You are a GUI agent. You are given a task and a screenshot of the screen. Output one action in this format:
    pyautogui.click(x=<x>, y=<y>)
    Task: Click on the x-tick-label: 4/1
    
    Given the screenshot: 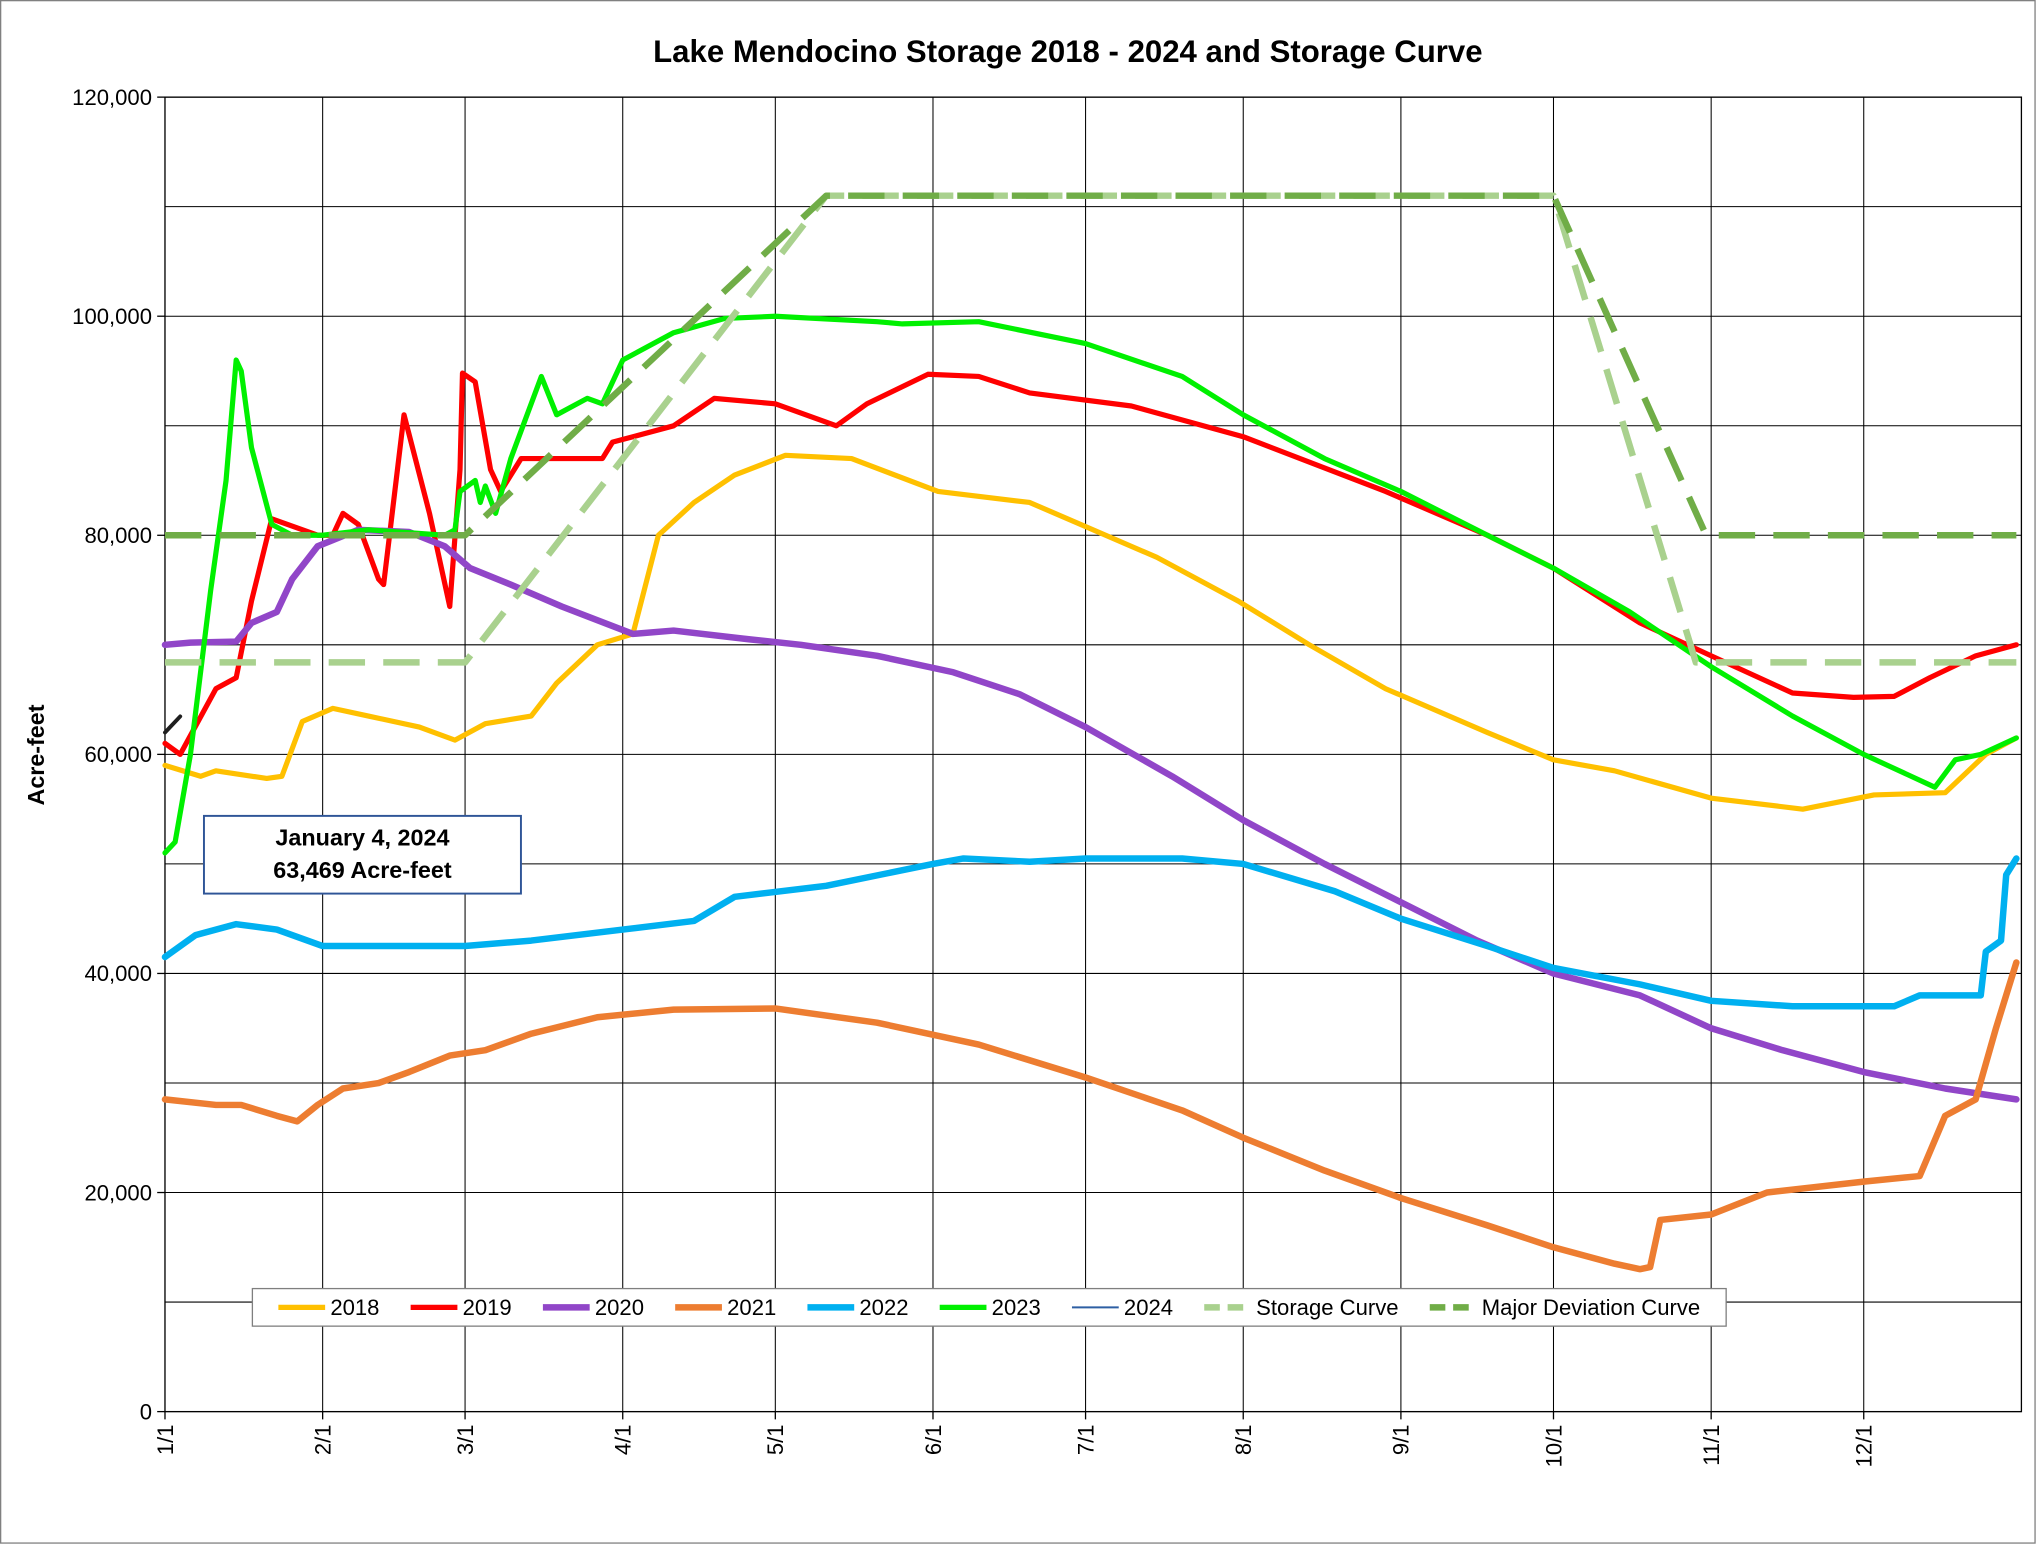 What is the action you would take?
    pyautogui.click(x=622, y=1440)
    